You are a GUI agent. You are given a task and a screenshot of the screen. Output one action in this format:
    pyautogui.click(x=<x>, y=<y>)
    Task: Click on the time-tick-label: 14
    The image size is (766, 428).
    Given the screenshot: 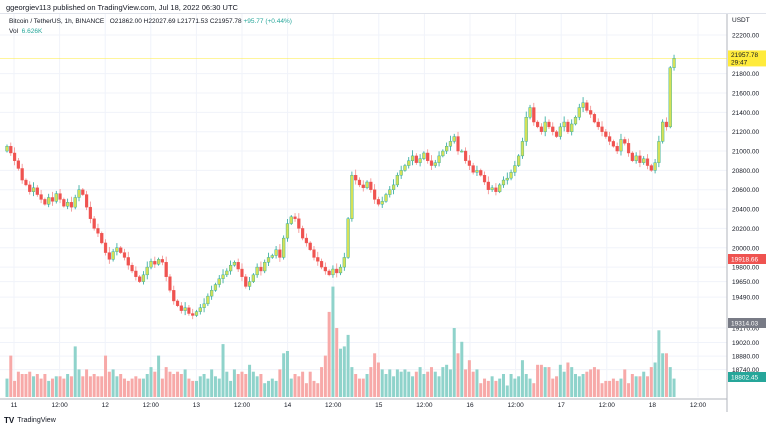 What is the action you would take?
    pyautogui.click(x=288, y=405)
    